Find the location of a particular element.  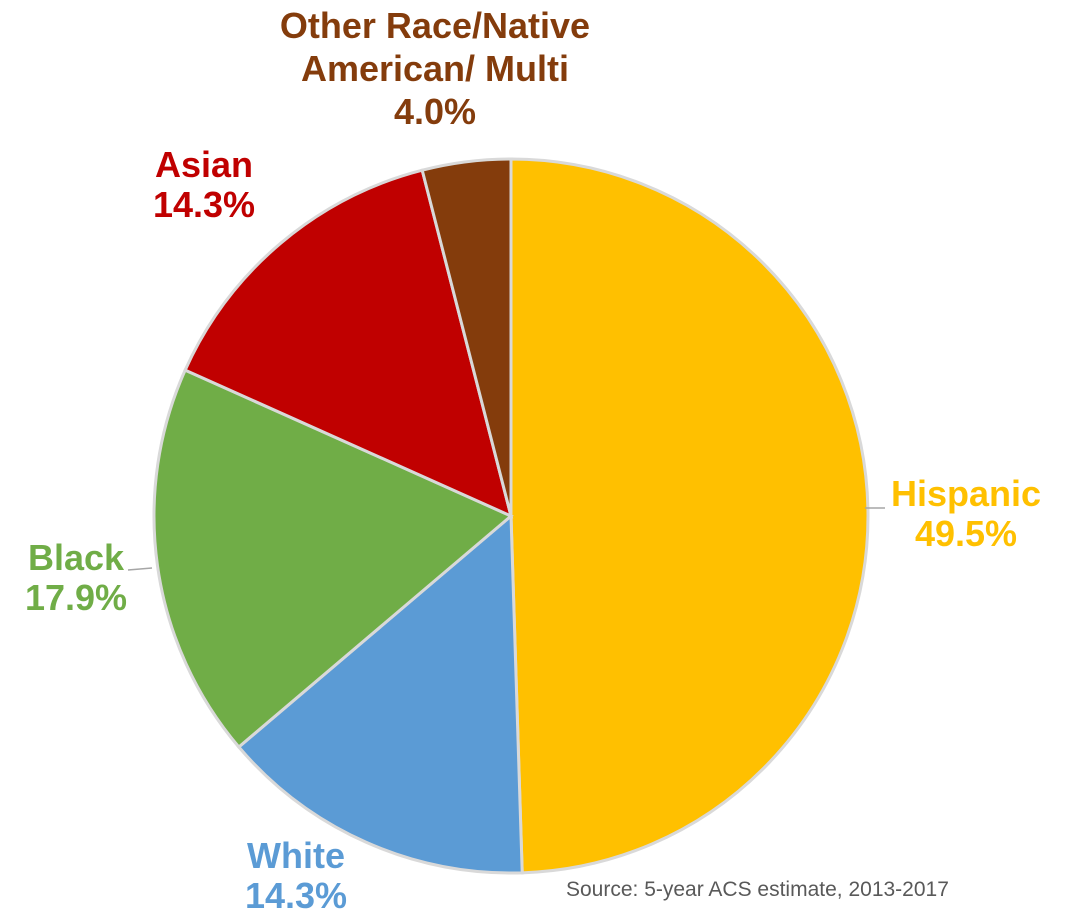

slice-label-other-race-native-american-multi: Other Race/Native American/ Multi 4.0% is located at coordinates (435, 68).